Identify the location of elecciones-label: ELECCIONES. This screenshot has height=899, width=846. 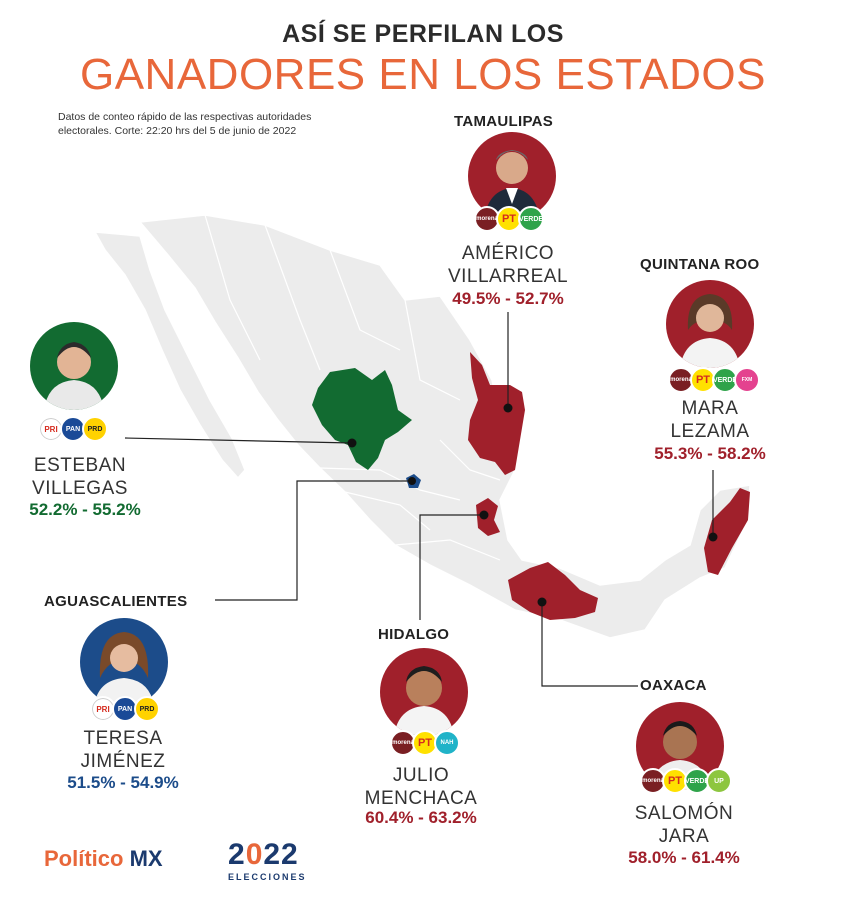
(267, 877).